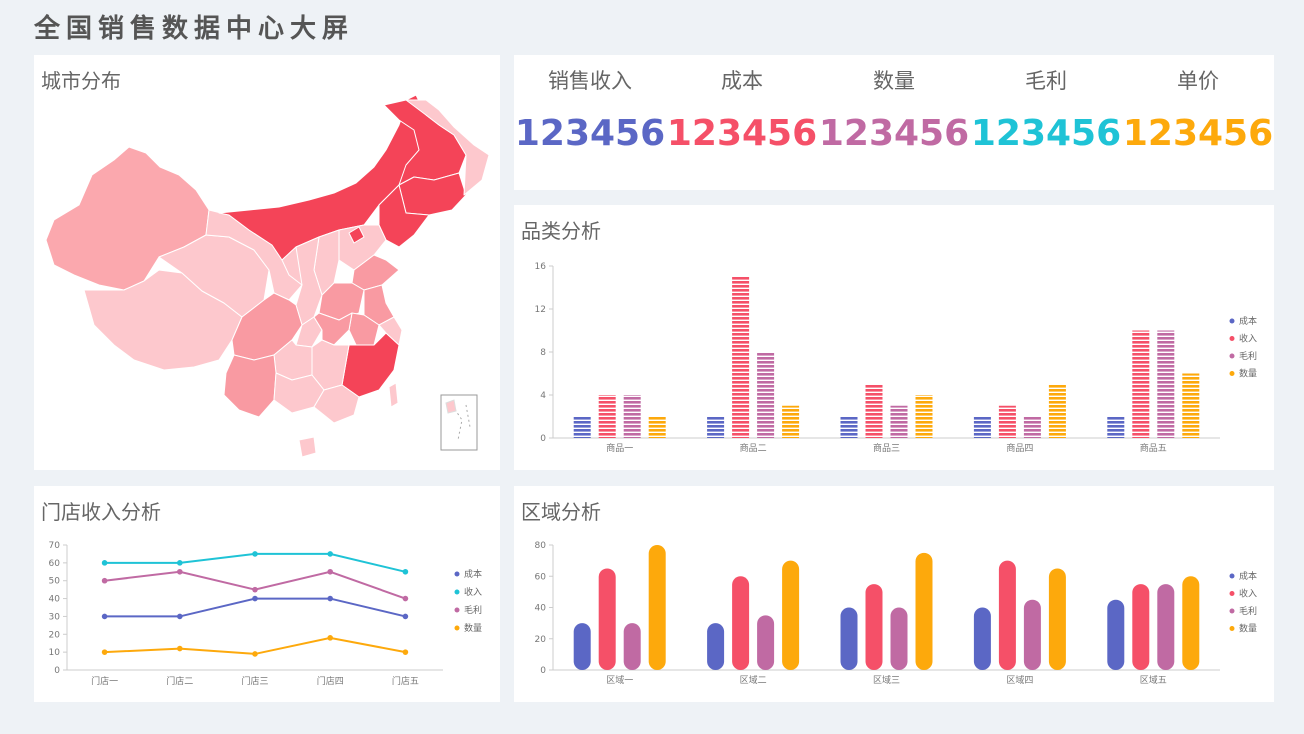 This screenshot has height=734, width=1304. Describe the element at coordinates (1019, 448) in the screenshot. I see `x-tick-label: 商品四` at that location.